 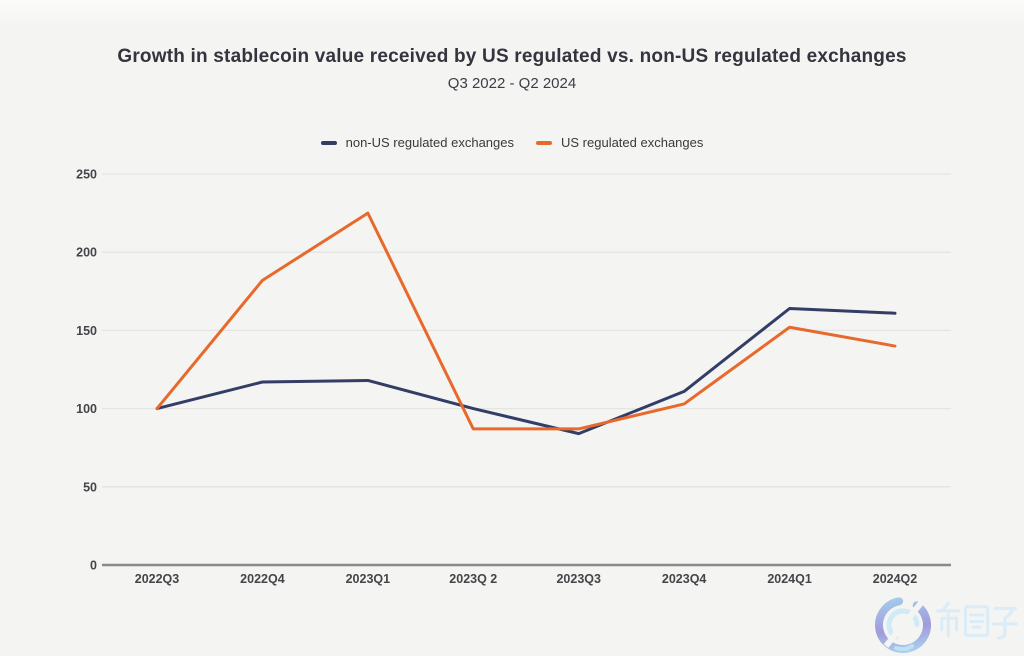 I want to click on legend-swatch-non-us-icon, so click(x=328, y=142).